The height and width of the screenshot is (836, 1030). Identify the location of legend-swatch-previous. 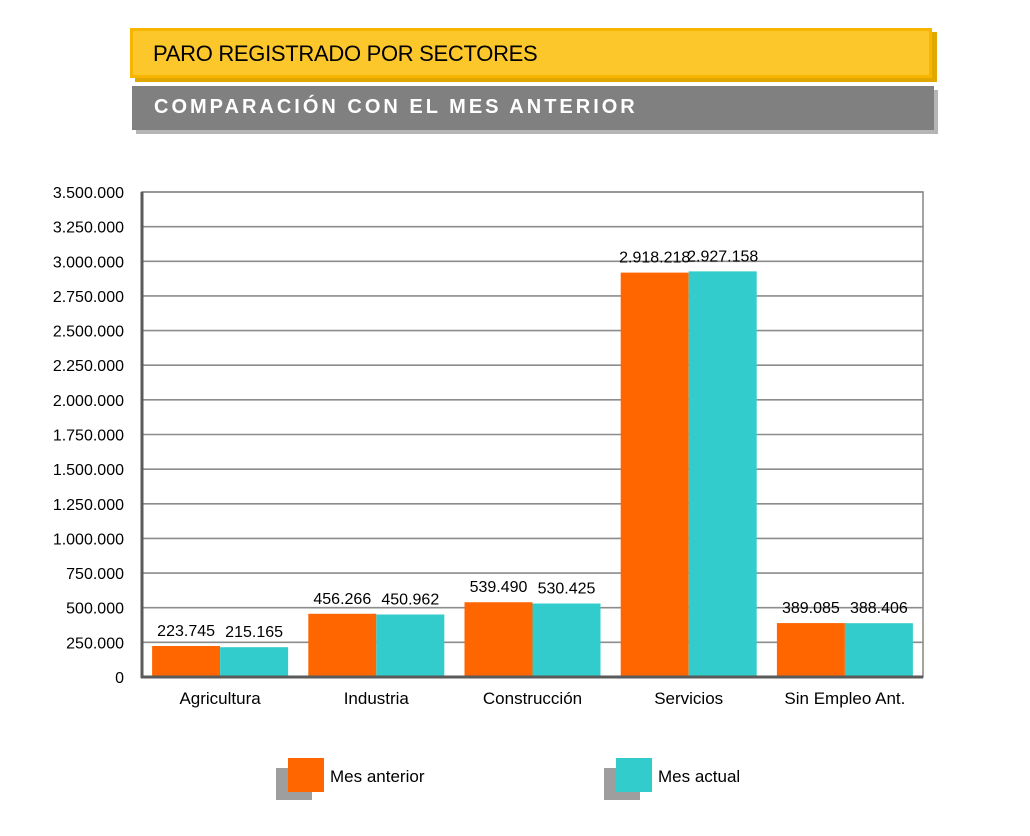
(306, 775).